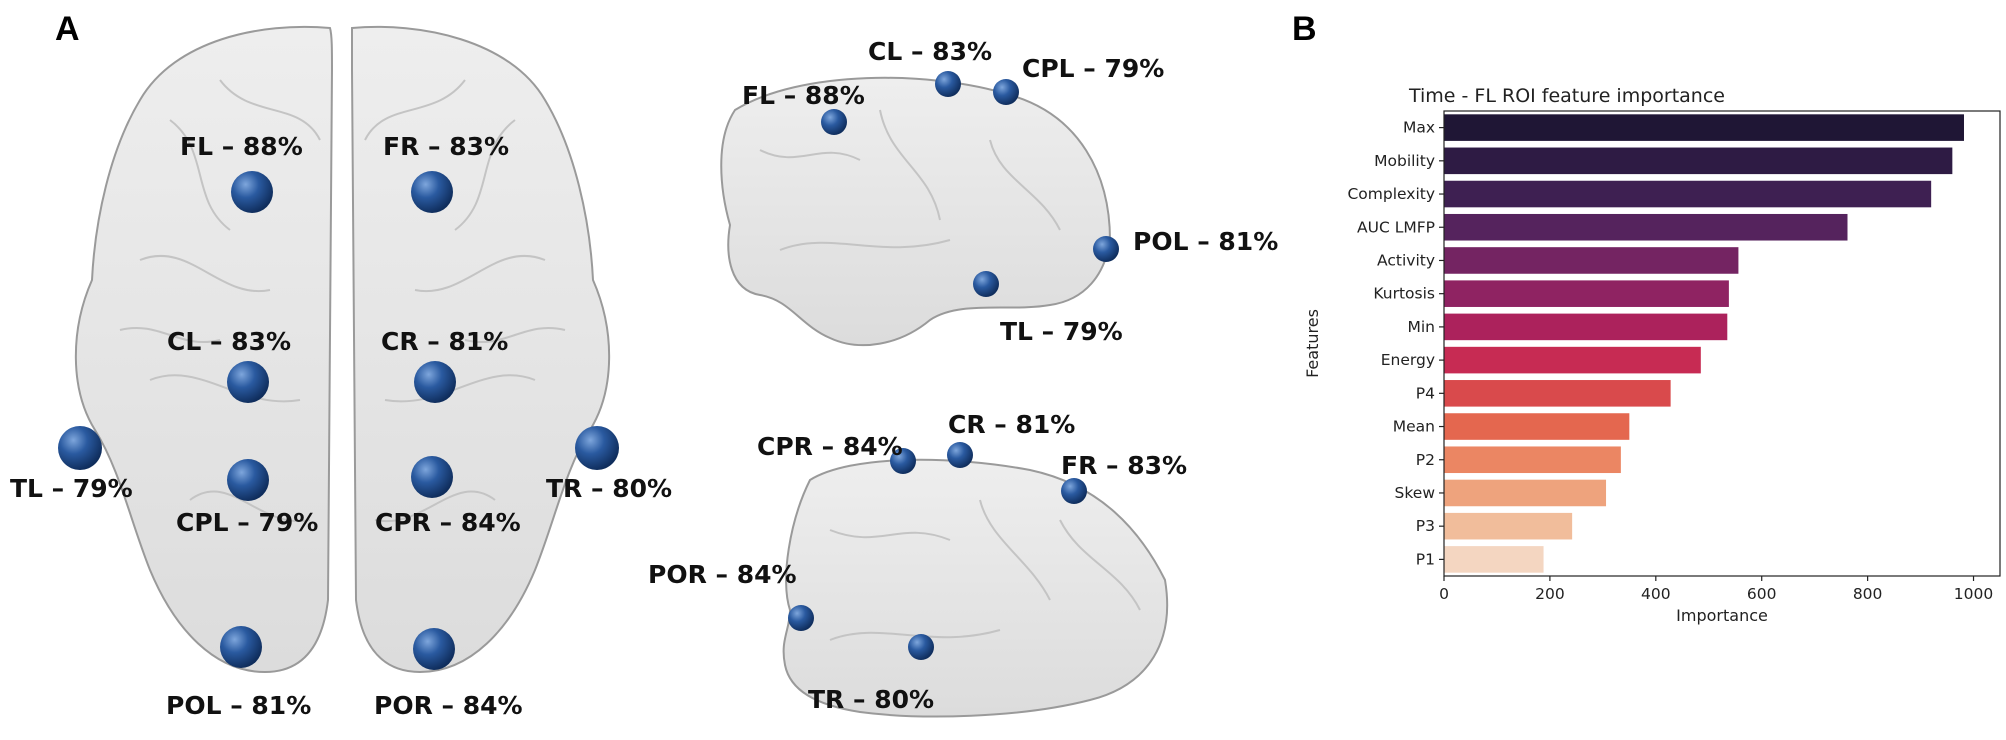 This screenshot has height=740, width=2006. Describe the element at coordinates (1566, 96) in the screenshot. I see `chart-title: Time - FL ROI feature importance` at that location.